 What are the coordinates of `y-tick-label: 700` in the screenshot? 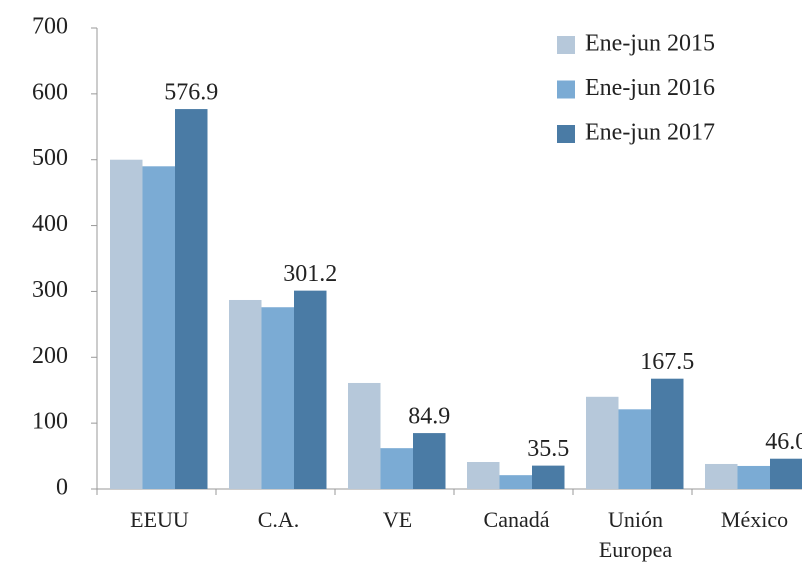 It's located at (50, 27).